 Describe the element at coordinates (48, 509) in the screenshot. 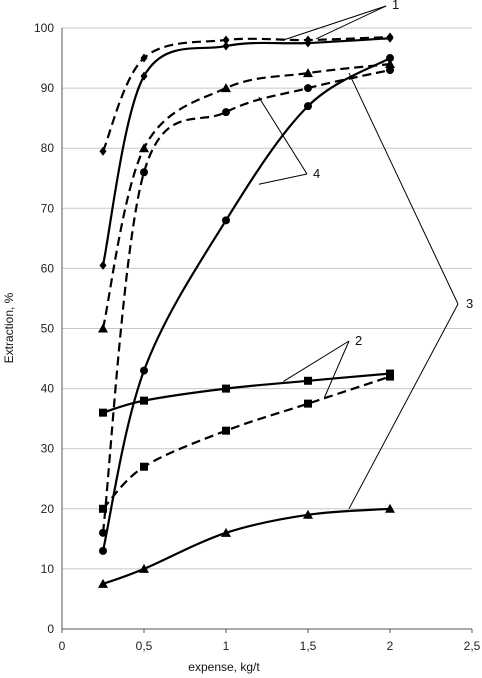

I see `y-tick-label: 20` at that location.